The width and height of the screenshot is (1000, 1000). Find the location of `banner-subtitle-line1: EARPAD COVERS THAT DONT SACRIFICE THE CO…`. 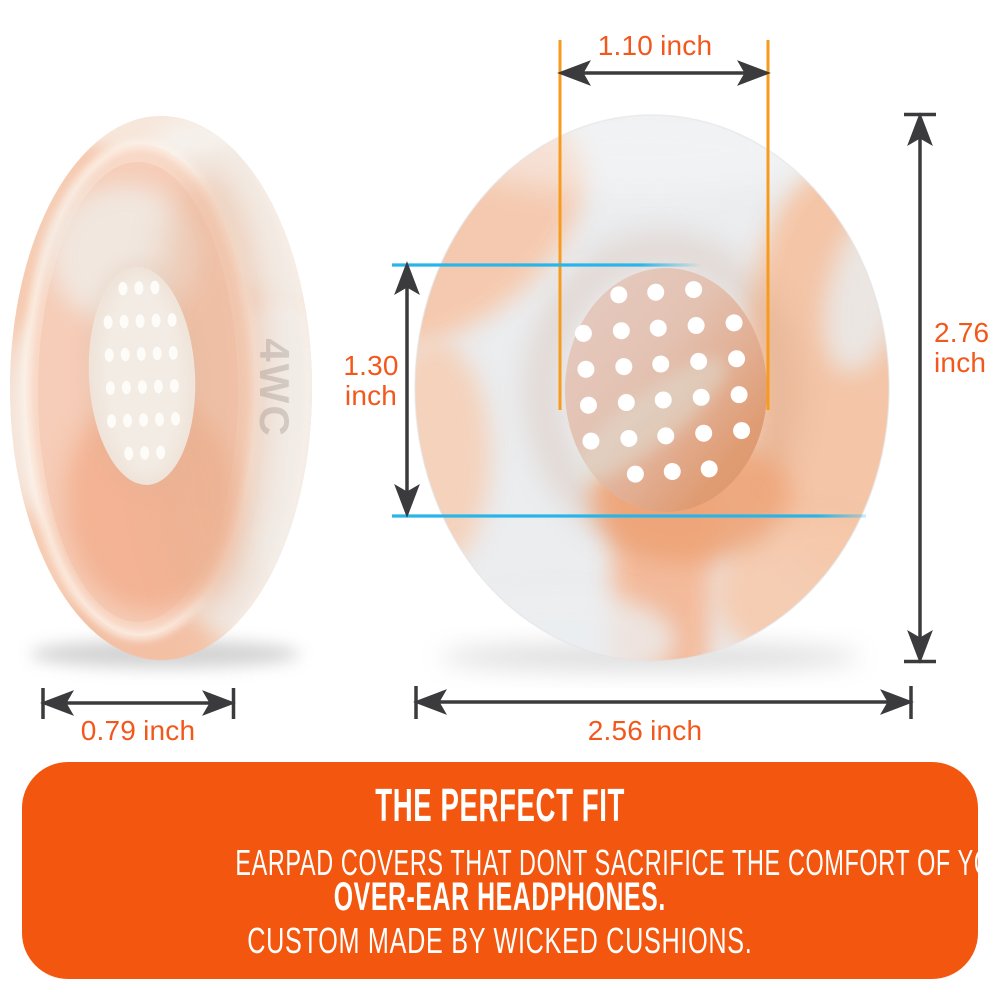

banner-subtitle-line1: EARPAD COVERS THAT DONT SACRIFICE THE CO… is located at coordinates (617, 862).